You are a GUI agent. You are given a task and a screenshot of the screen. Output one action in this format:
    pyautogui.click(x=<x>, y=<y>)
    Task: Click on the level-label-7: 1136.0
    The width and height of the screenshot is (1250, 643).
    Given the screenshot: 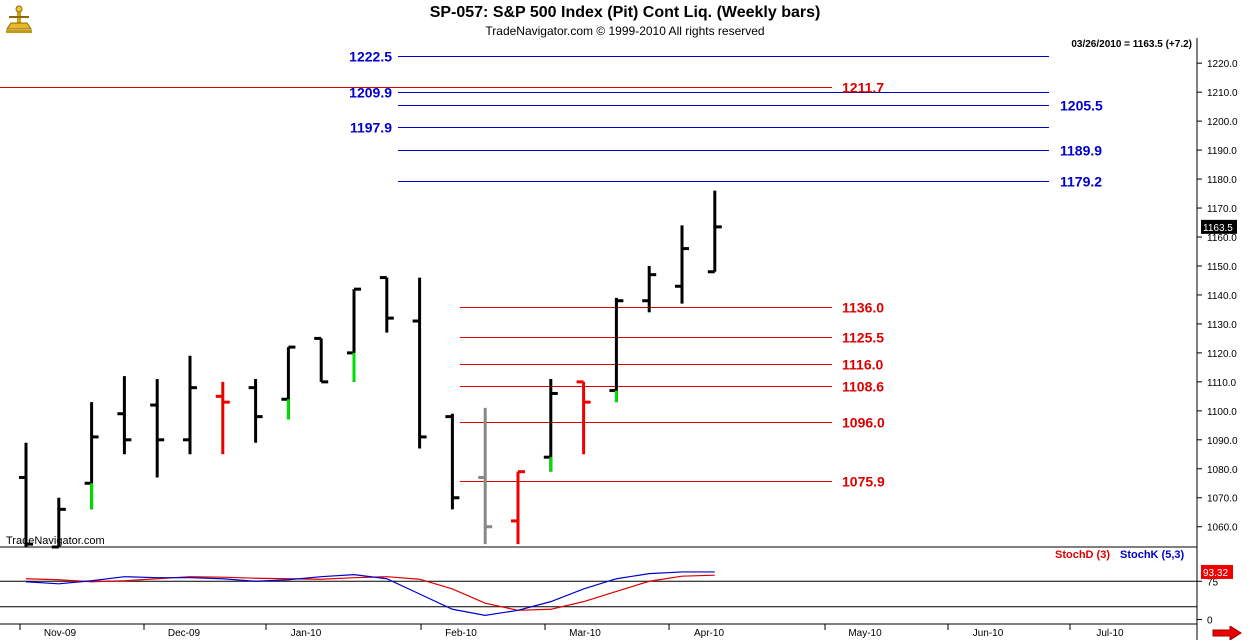 What is the action you would take?
    pyautogui.click(x=863, y=308)
    